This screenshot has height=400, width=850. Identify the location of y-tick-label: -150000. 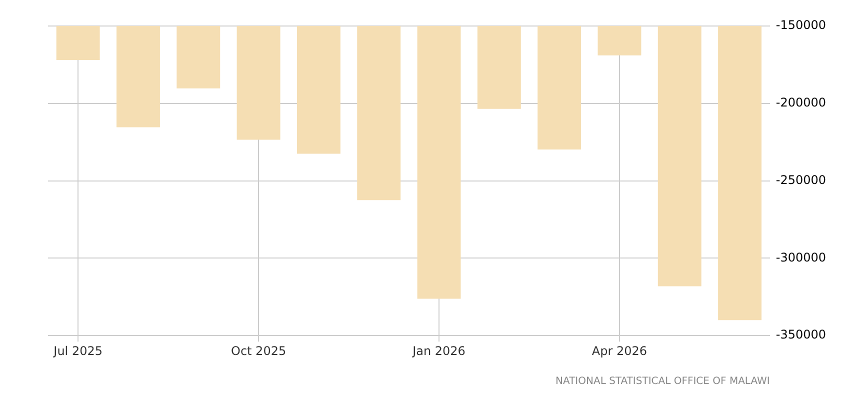
(801, 25).